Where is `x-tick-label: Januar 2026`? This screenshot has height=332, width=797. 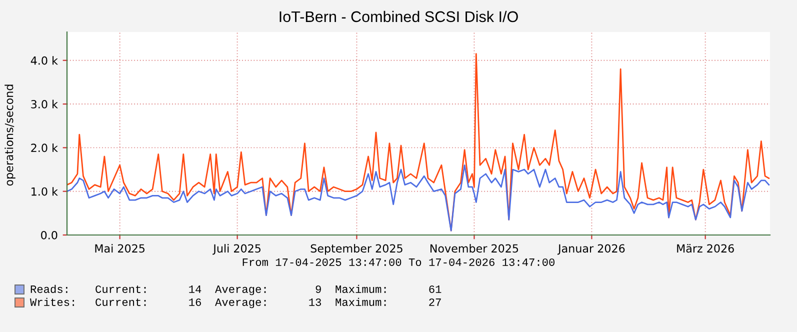
x-tick-label: Januar 2026 is located at coordinates (591, 249).